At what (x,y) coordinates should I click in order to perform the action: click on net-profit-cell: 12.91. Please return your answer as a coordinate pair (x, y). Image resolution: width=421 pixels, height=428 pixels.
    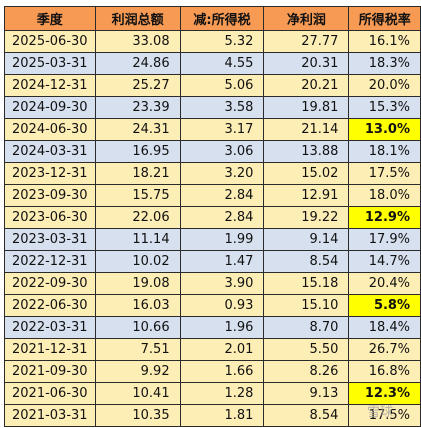
    Looking at the image, I should click on (306, 195).